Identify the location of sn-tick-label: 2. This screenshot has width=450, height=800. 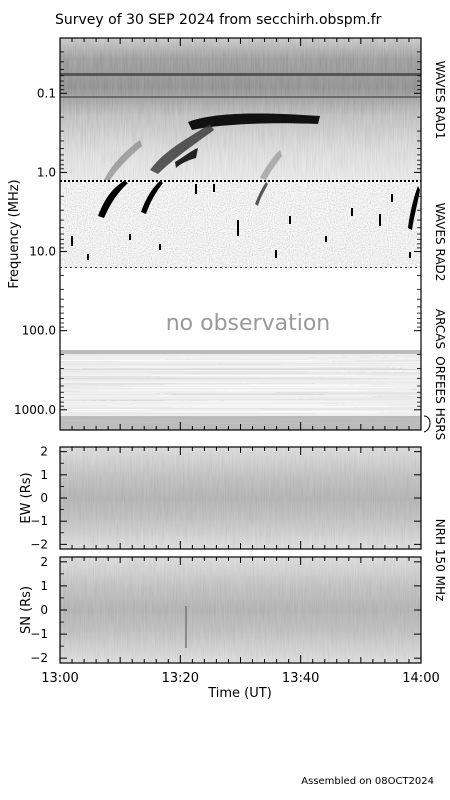
(44, 562).